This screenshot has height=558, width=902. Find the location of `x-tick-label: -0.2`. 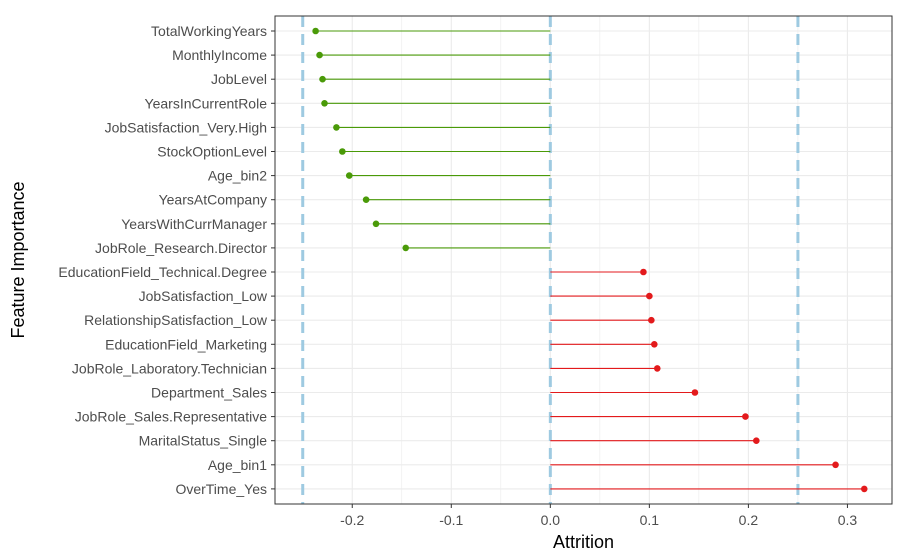

x-tick-label: -0.2 is located at coordinates (352, 520).